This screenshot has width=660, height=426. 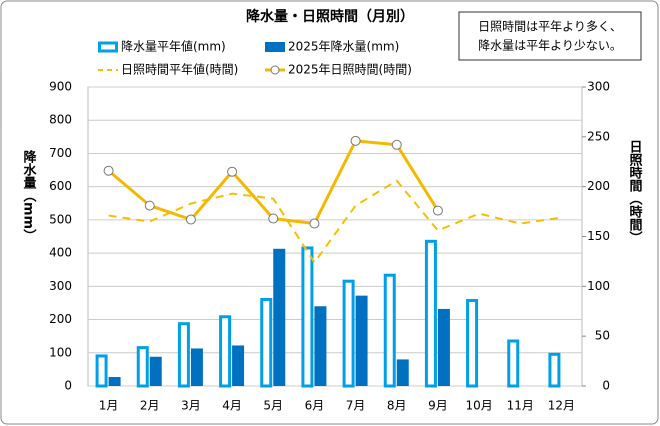 I want to click on x-tick-label: 2月, so click(x=150, y=406).